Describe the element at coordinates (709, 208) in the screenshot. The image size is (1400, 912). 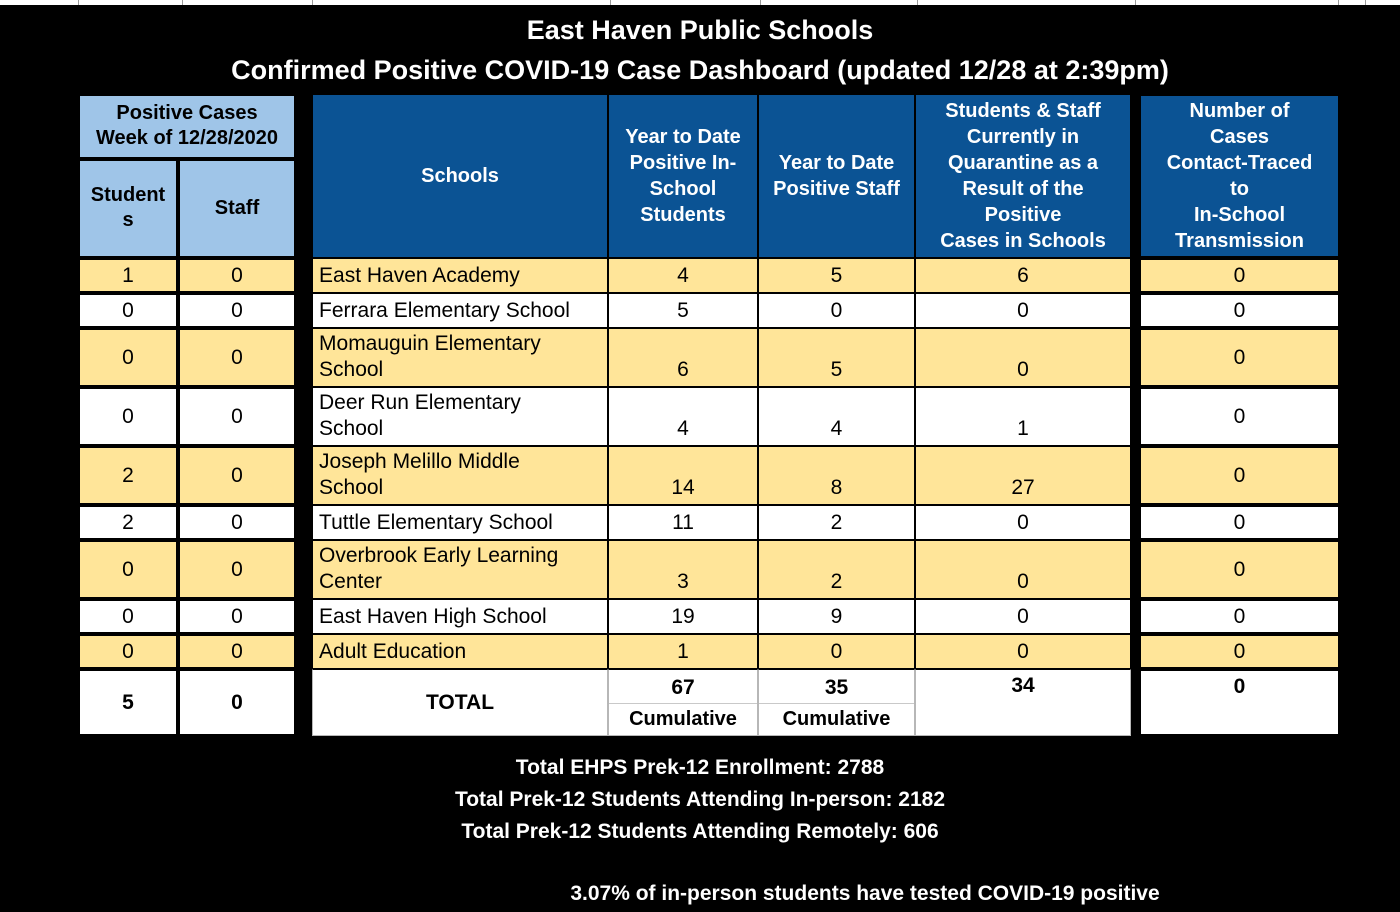
I see `header-row-bottom: Students Staff` at that location.